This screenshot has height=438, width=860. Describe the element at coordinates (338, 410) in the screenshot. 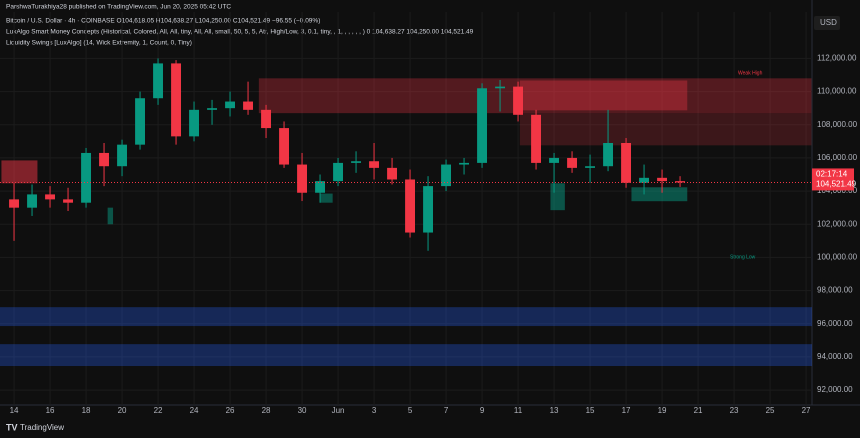

I see `x-tick-label: Jun` at that location.